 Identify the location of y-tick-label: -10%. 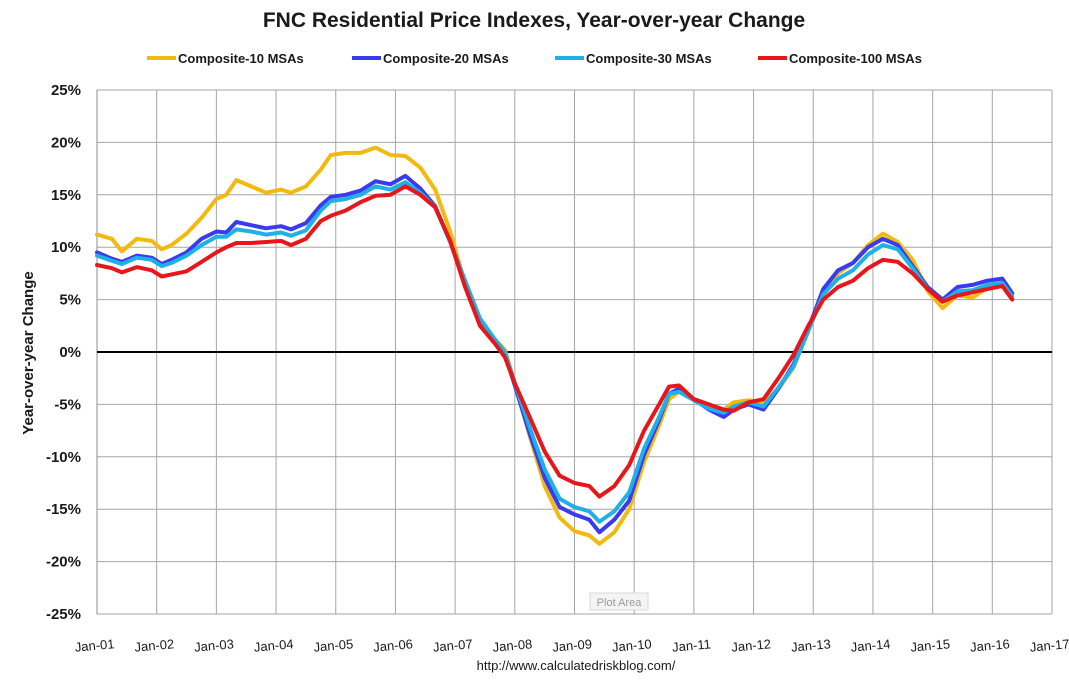
(63, 457).